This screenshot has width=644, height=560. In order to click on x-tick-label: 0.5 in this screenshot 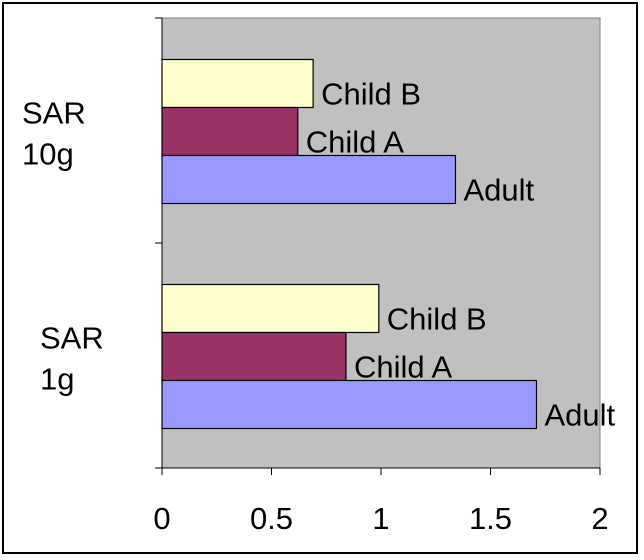, I will do `click(271, 518)`.